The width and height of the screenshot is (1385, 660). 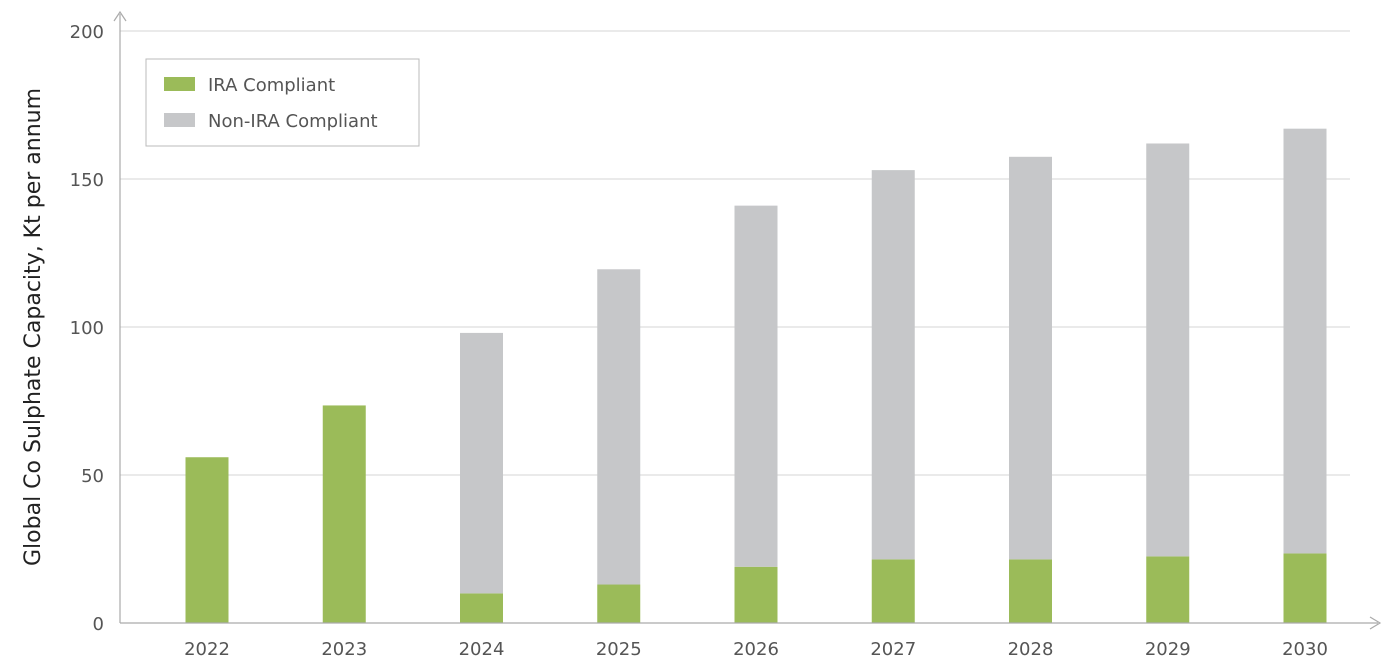 I want to click on x-tick-label: 2029, so click(x=1168, y=649).